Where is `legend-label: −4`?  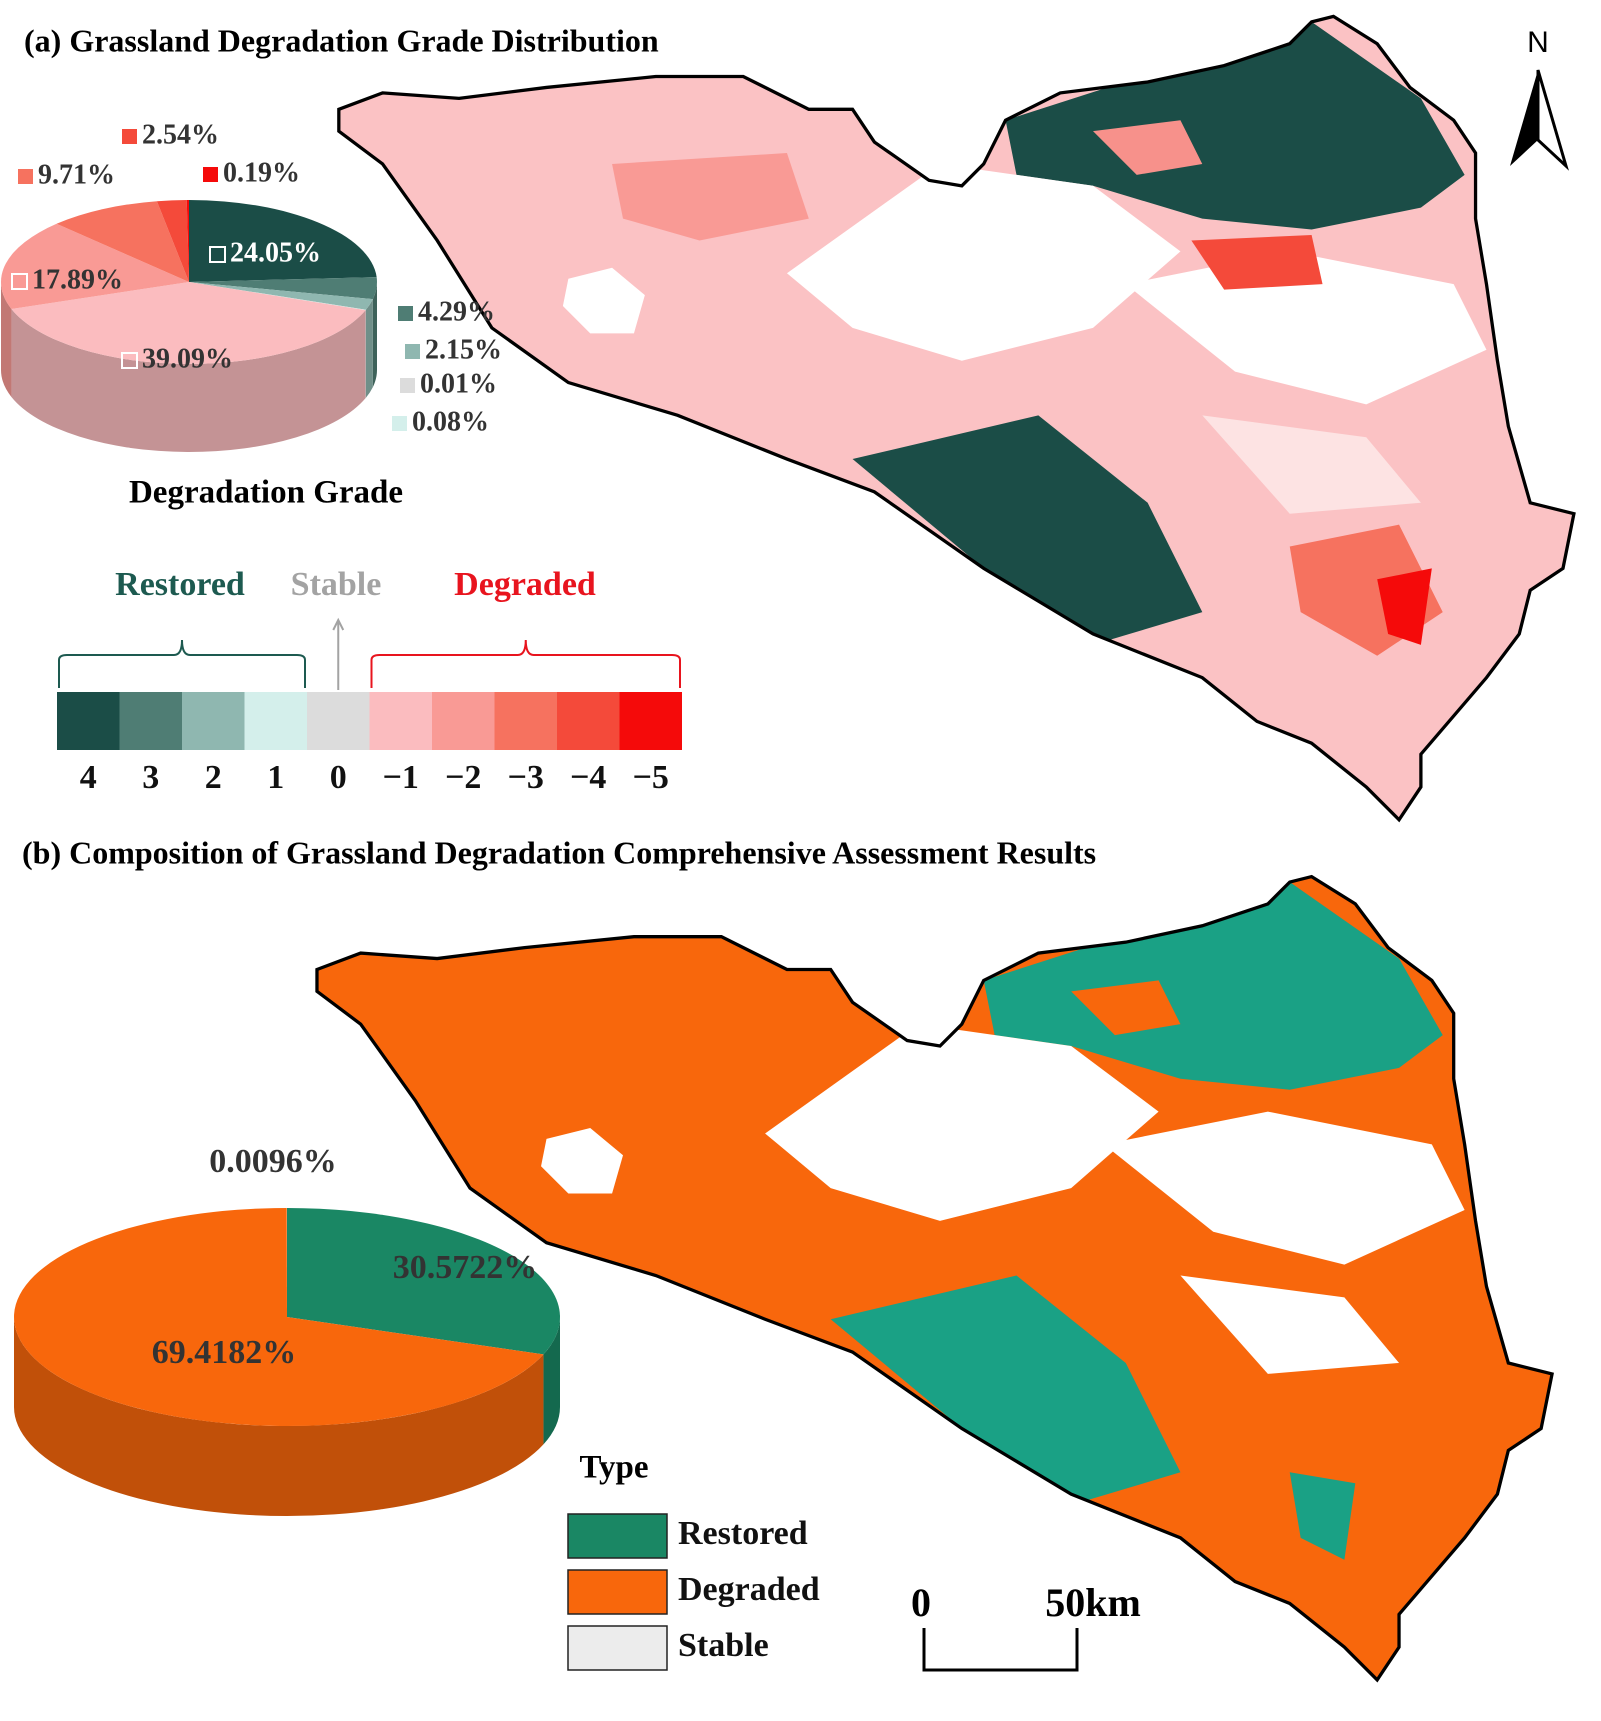
legend-label: −4 is located at coordinates (588, 777).